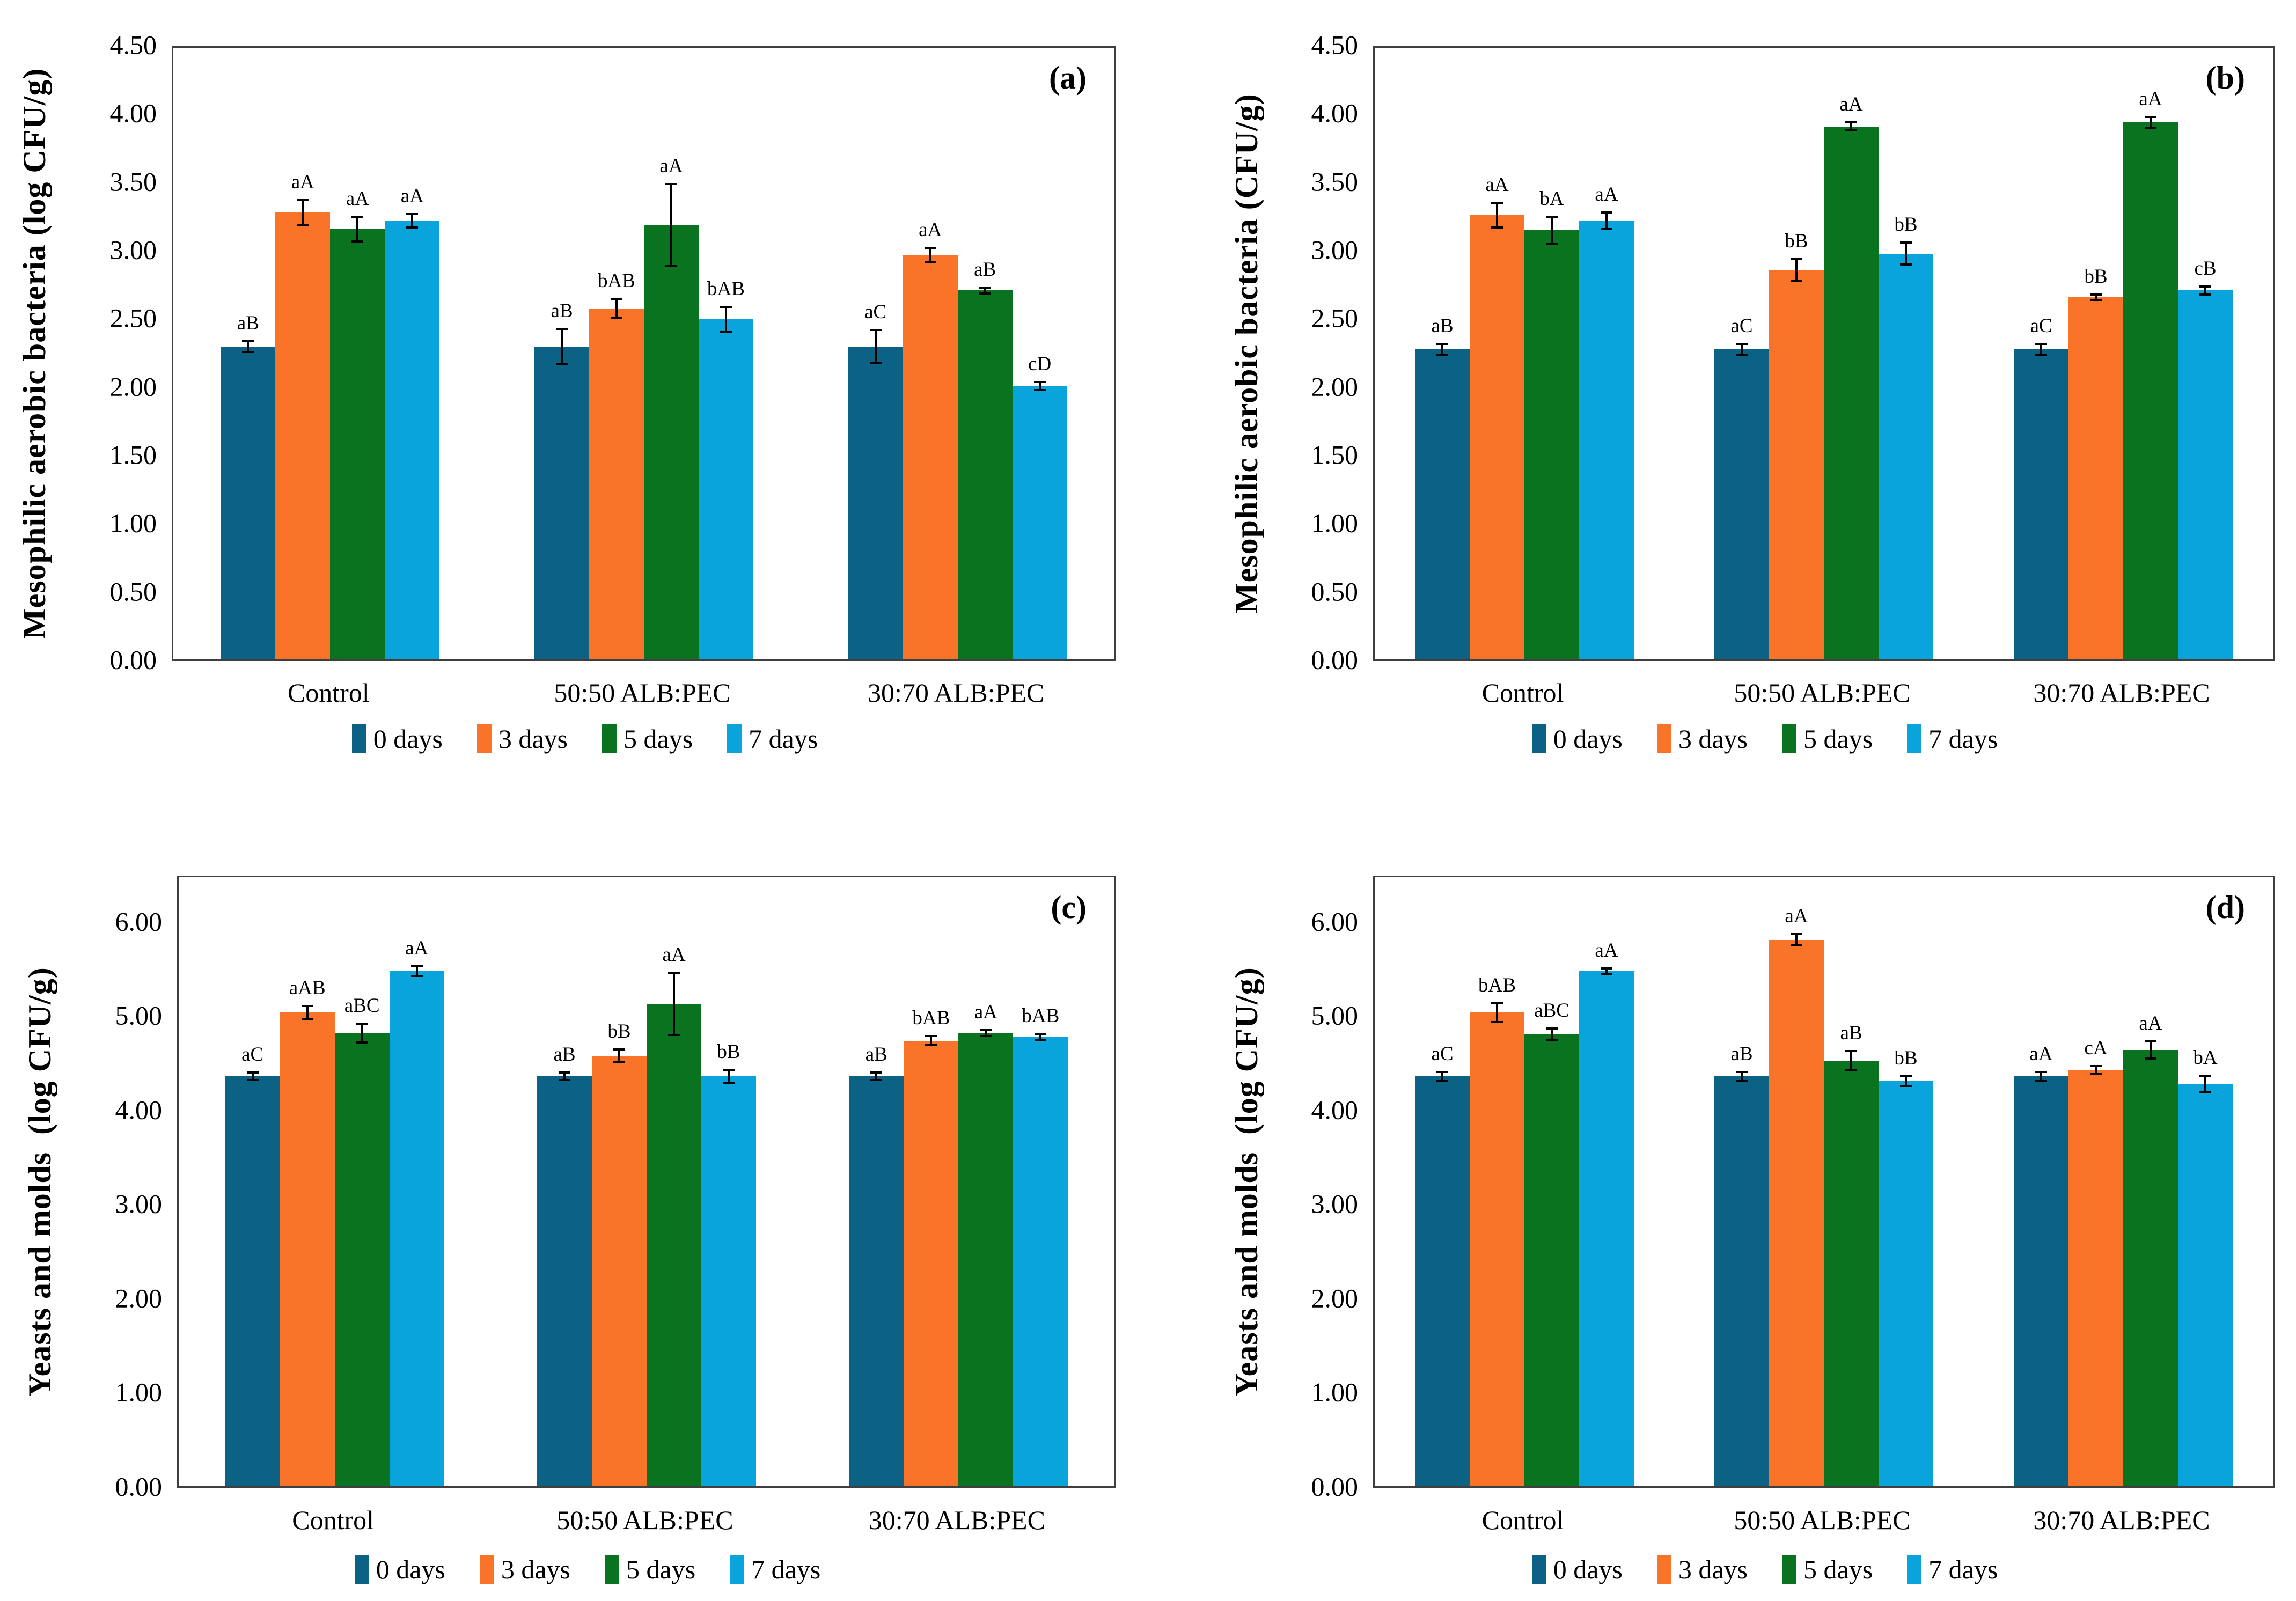  I want to click on panel-letter: (b), so click(2225, 78).